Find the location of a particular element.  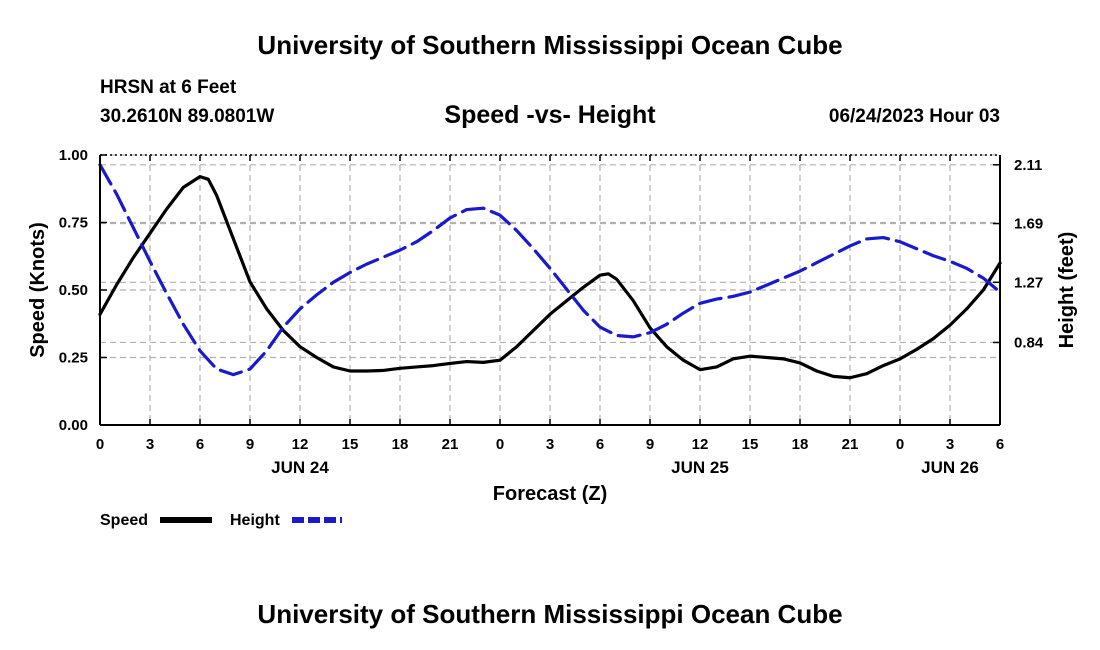

y-axis-title: Speed (Knots) is located at coordinates (38, 290).